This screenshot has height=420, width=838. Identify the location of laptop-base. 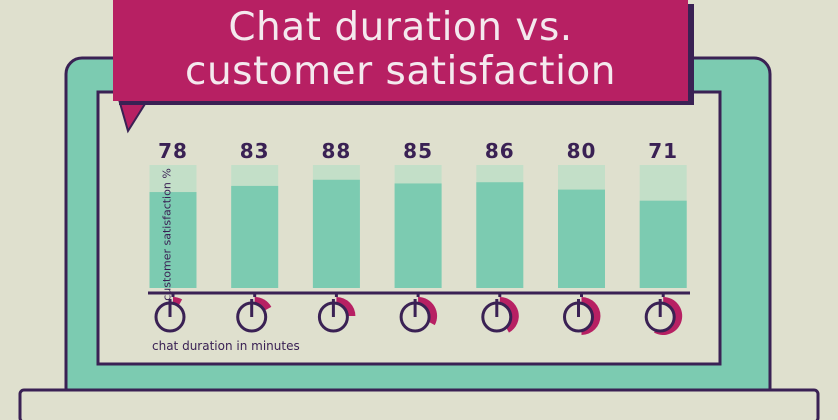
(419, 404).